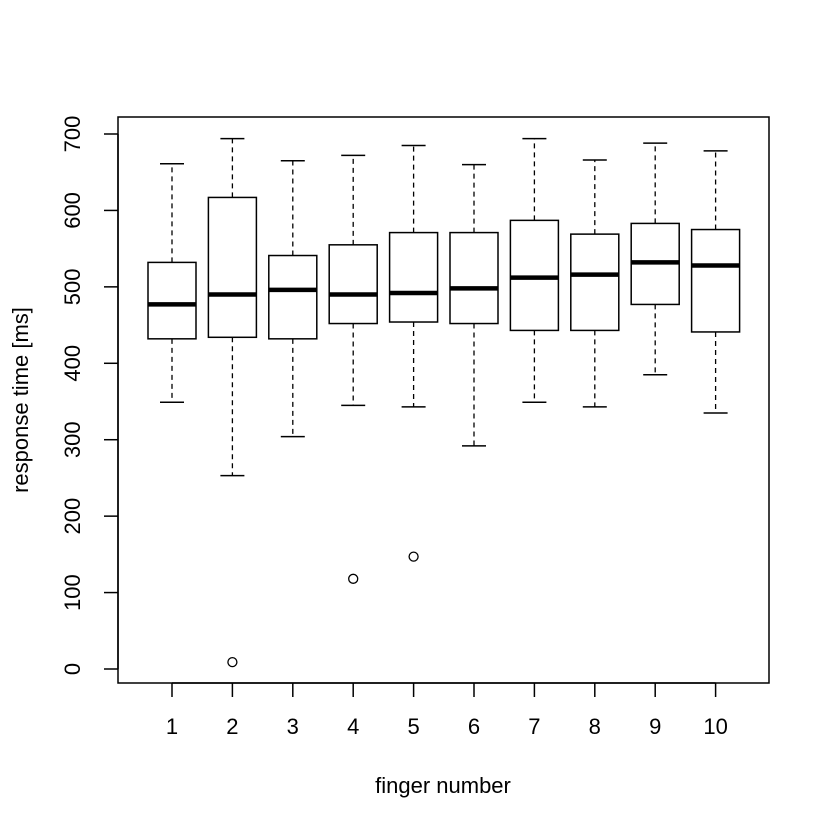 The image size is (830, 830). Describe the element at coordinates (534, 726) in the screenshot. I see `x-tick-label: 7` at that location.